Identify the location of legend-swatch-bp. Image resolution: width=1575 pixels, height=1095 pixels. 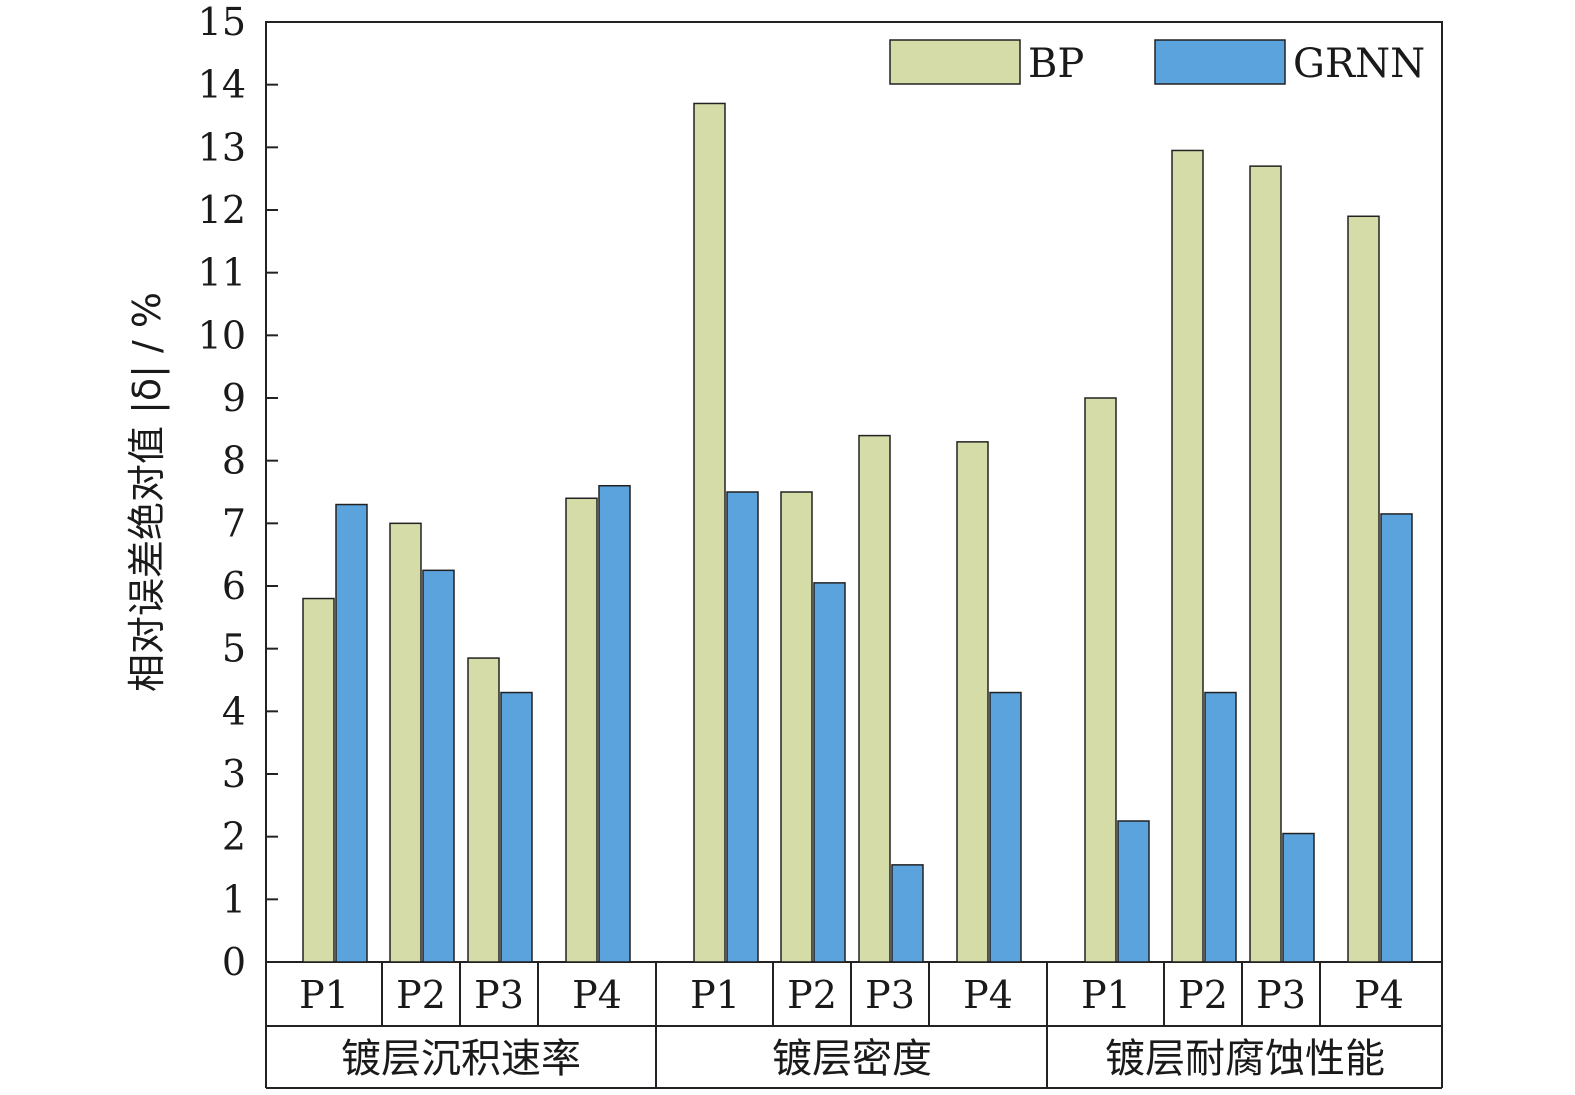
(955, 62).